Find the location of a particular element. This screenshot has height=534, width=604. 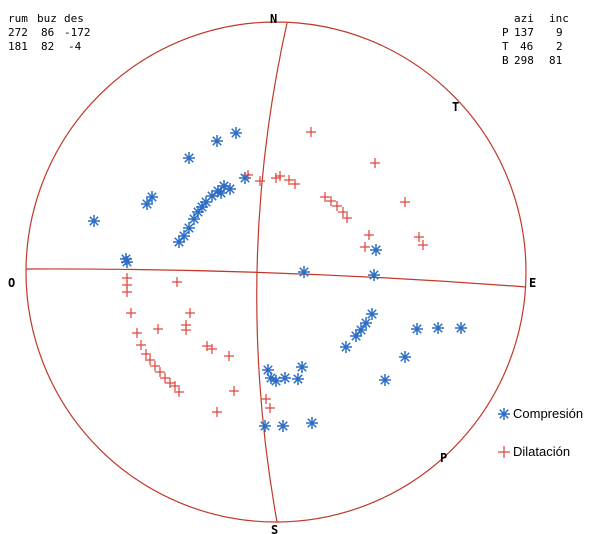

asterisk-icon is located at coordinates (504, 414).